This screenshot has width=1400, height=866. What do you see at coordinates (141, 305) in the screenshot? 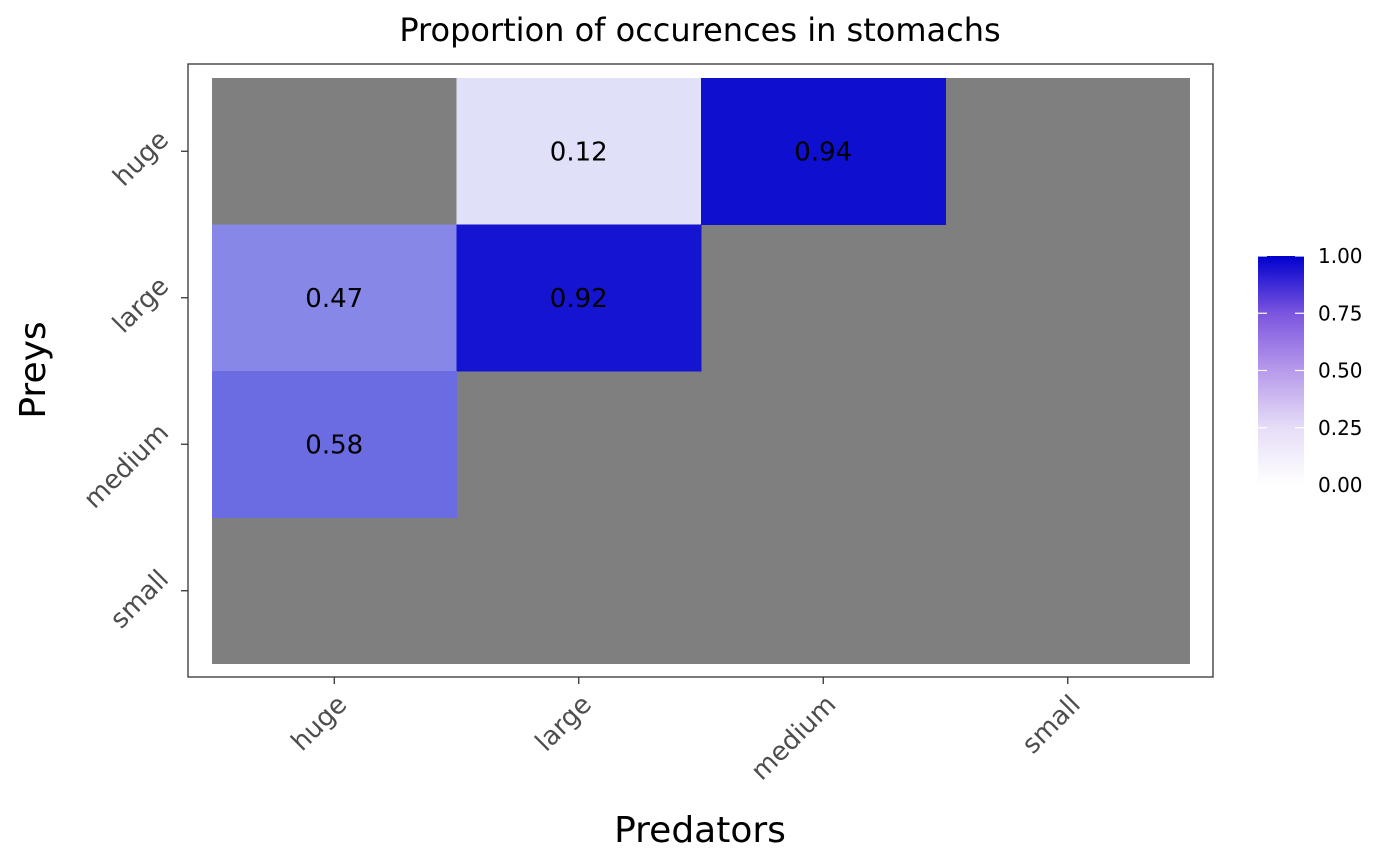
I see `y-tick-label: large` at bounding box center [141, 305].